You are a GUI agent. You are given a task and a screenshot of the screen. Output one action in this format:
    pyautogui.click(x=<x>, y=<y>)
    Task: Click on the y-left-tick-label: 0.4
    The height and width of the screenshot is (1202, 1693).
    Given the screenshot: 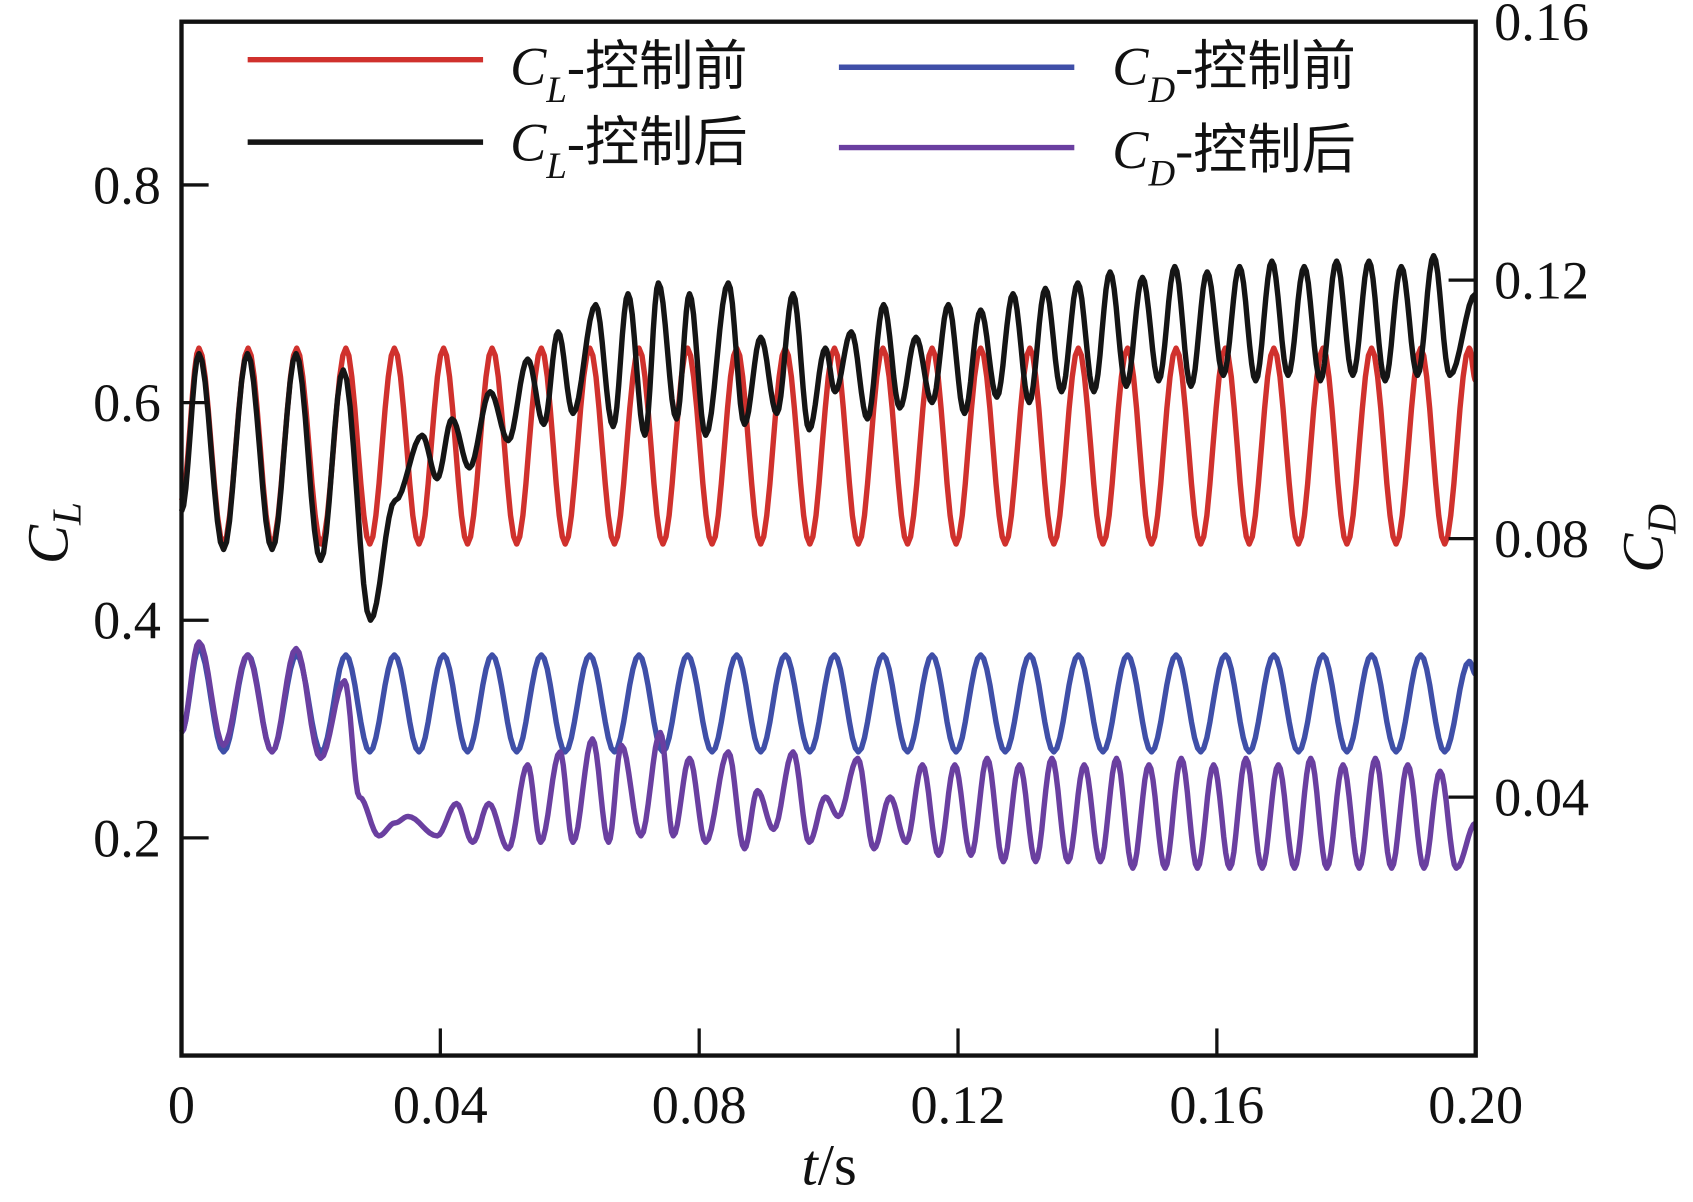 What is the action you would take?
    pyautogui.click(x=127, y=621)
    